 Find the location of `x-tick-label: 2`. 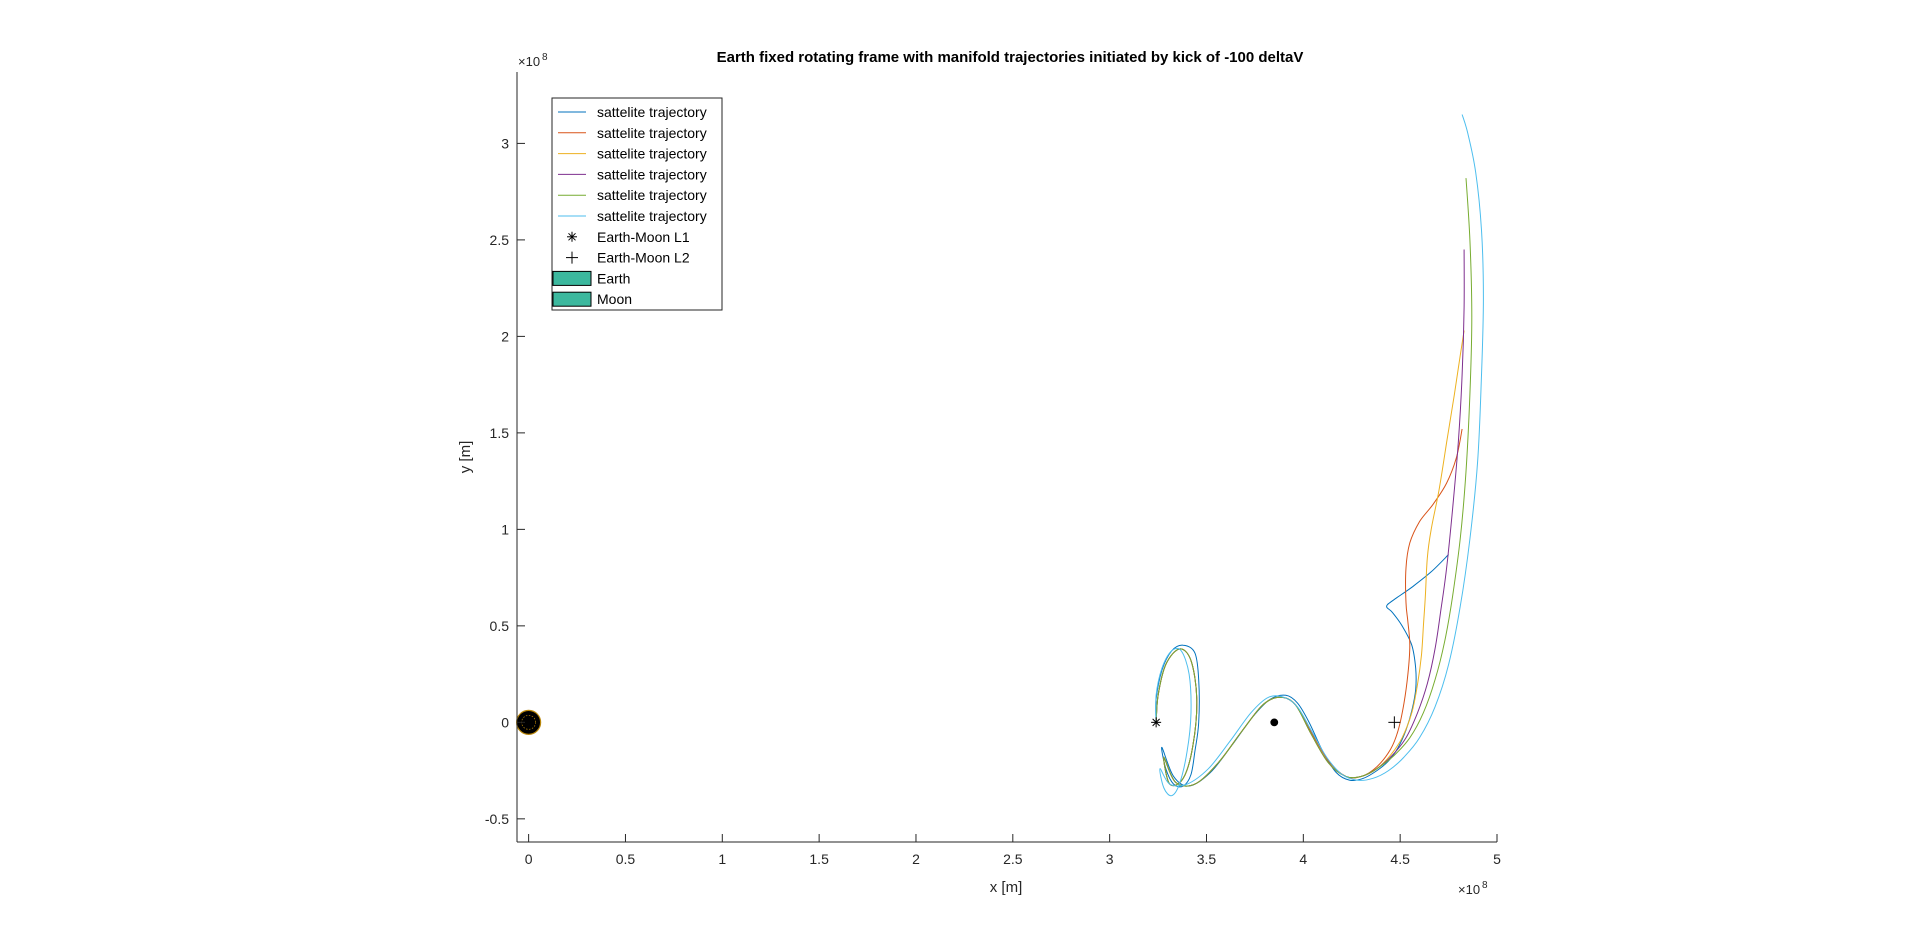

x-tick-label: 2 is located at coordinates (916, 859).